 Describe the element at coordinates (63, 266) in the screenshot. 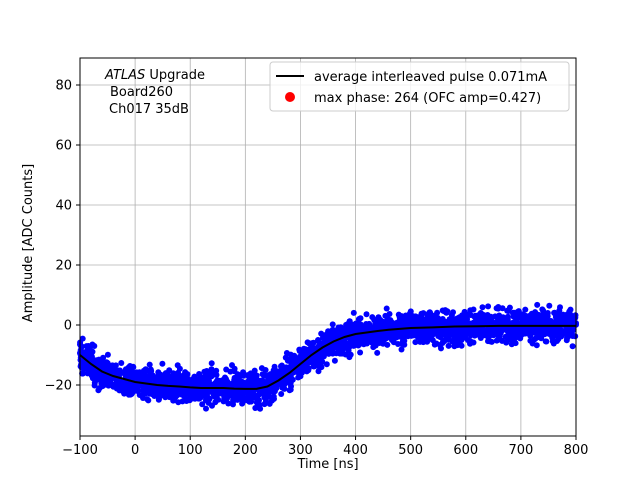

I see `y-tick-label: 20` at that location.